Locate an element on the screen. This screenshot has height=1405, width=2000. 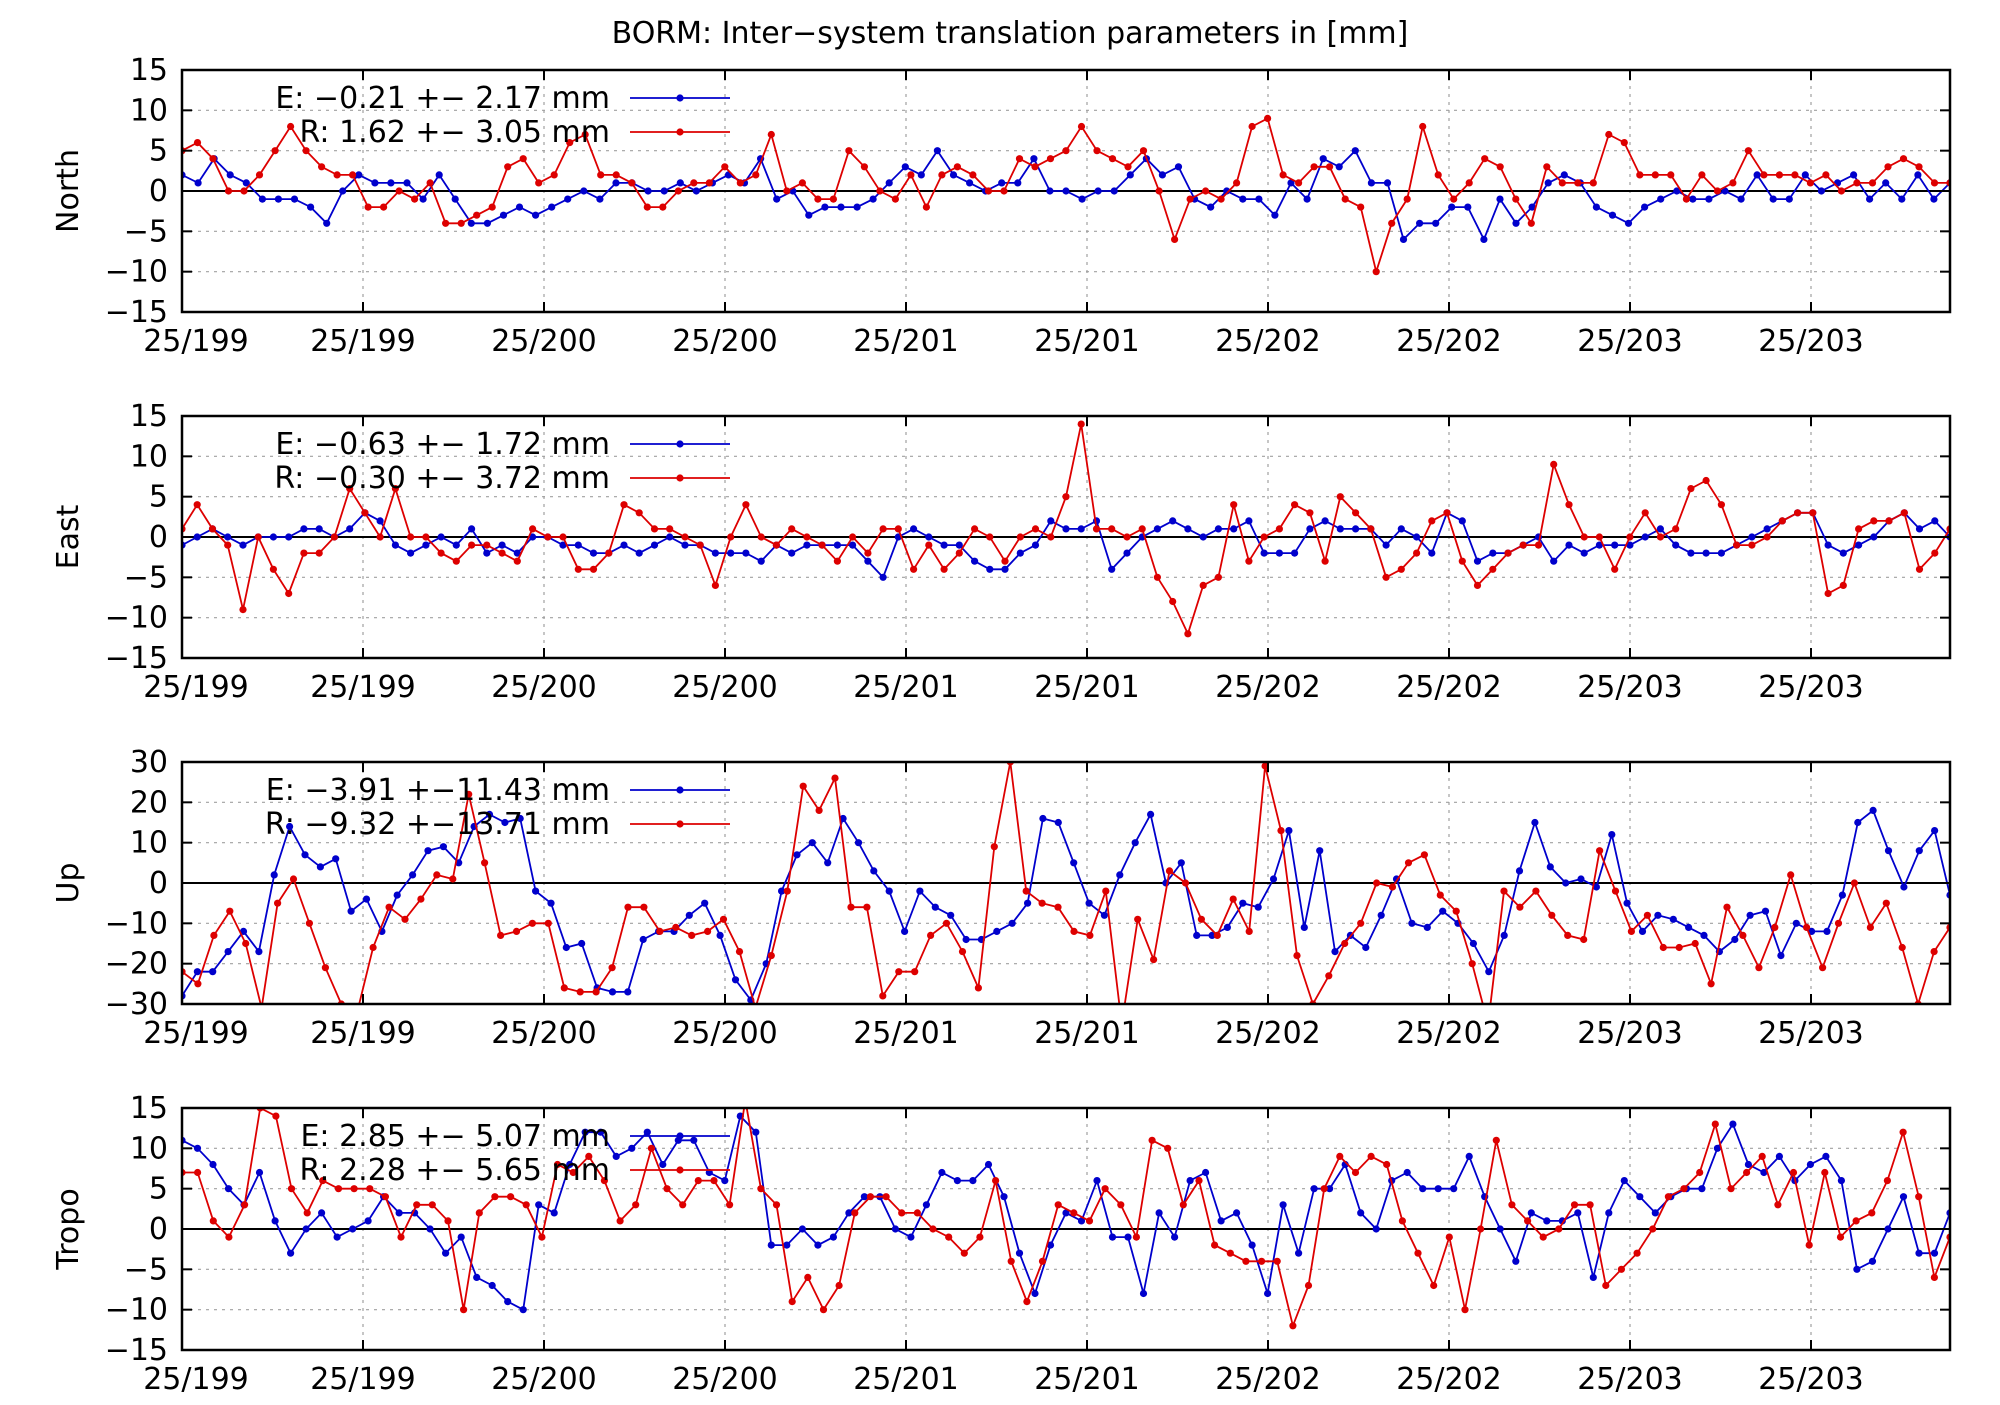
ylabel-east: East is located at coordinates (68, 536).